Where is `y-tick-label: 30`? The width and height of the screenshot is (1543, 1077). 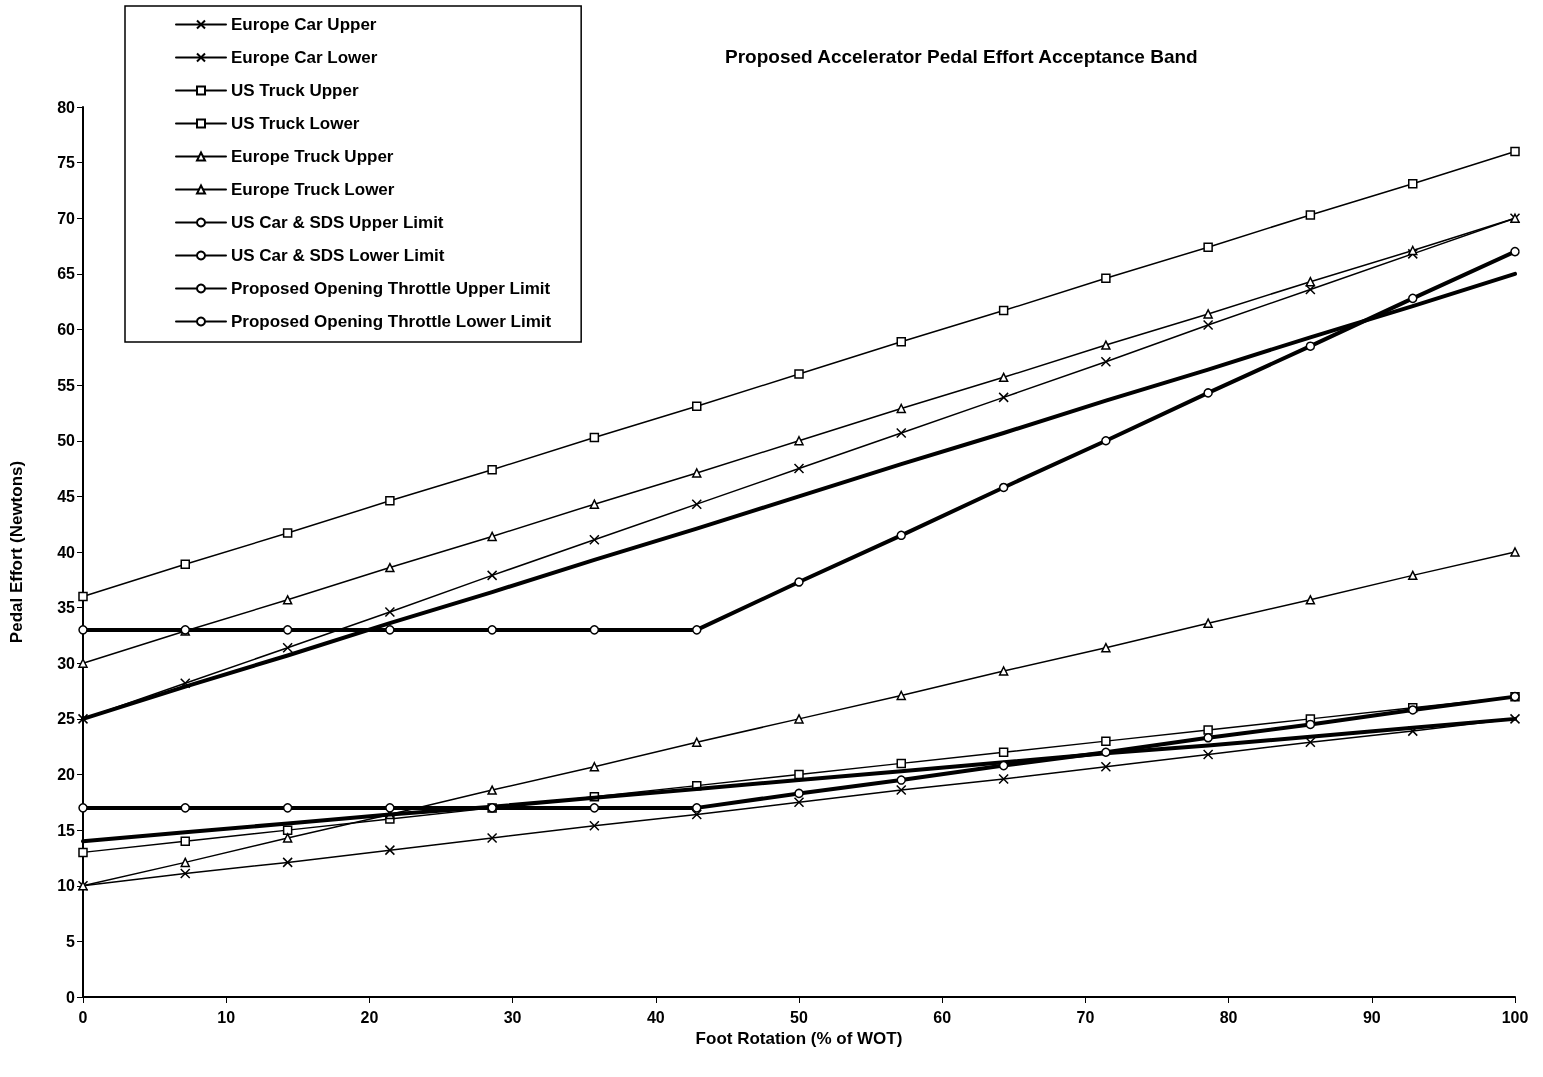
y-tick-label: 30 is located at coordinates (66, 663).